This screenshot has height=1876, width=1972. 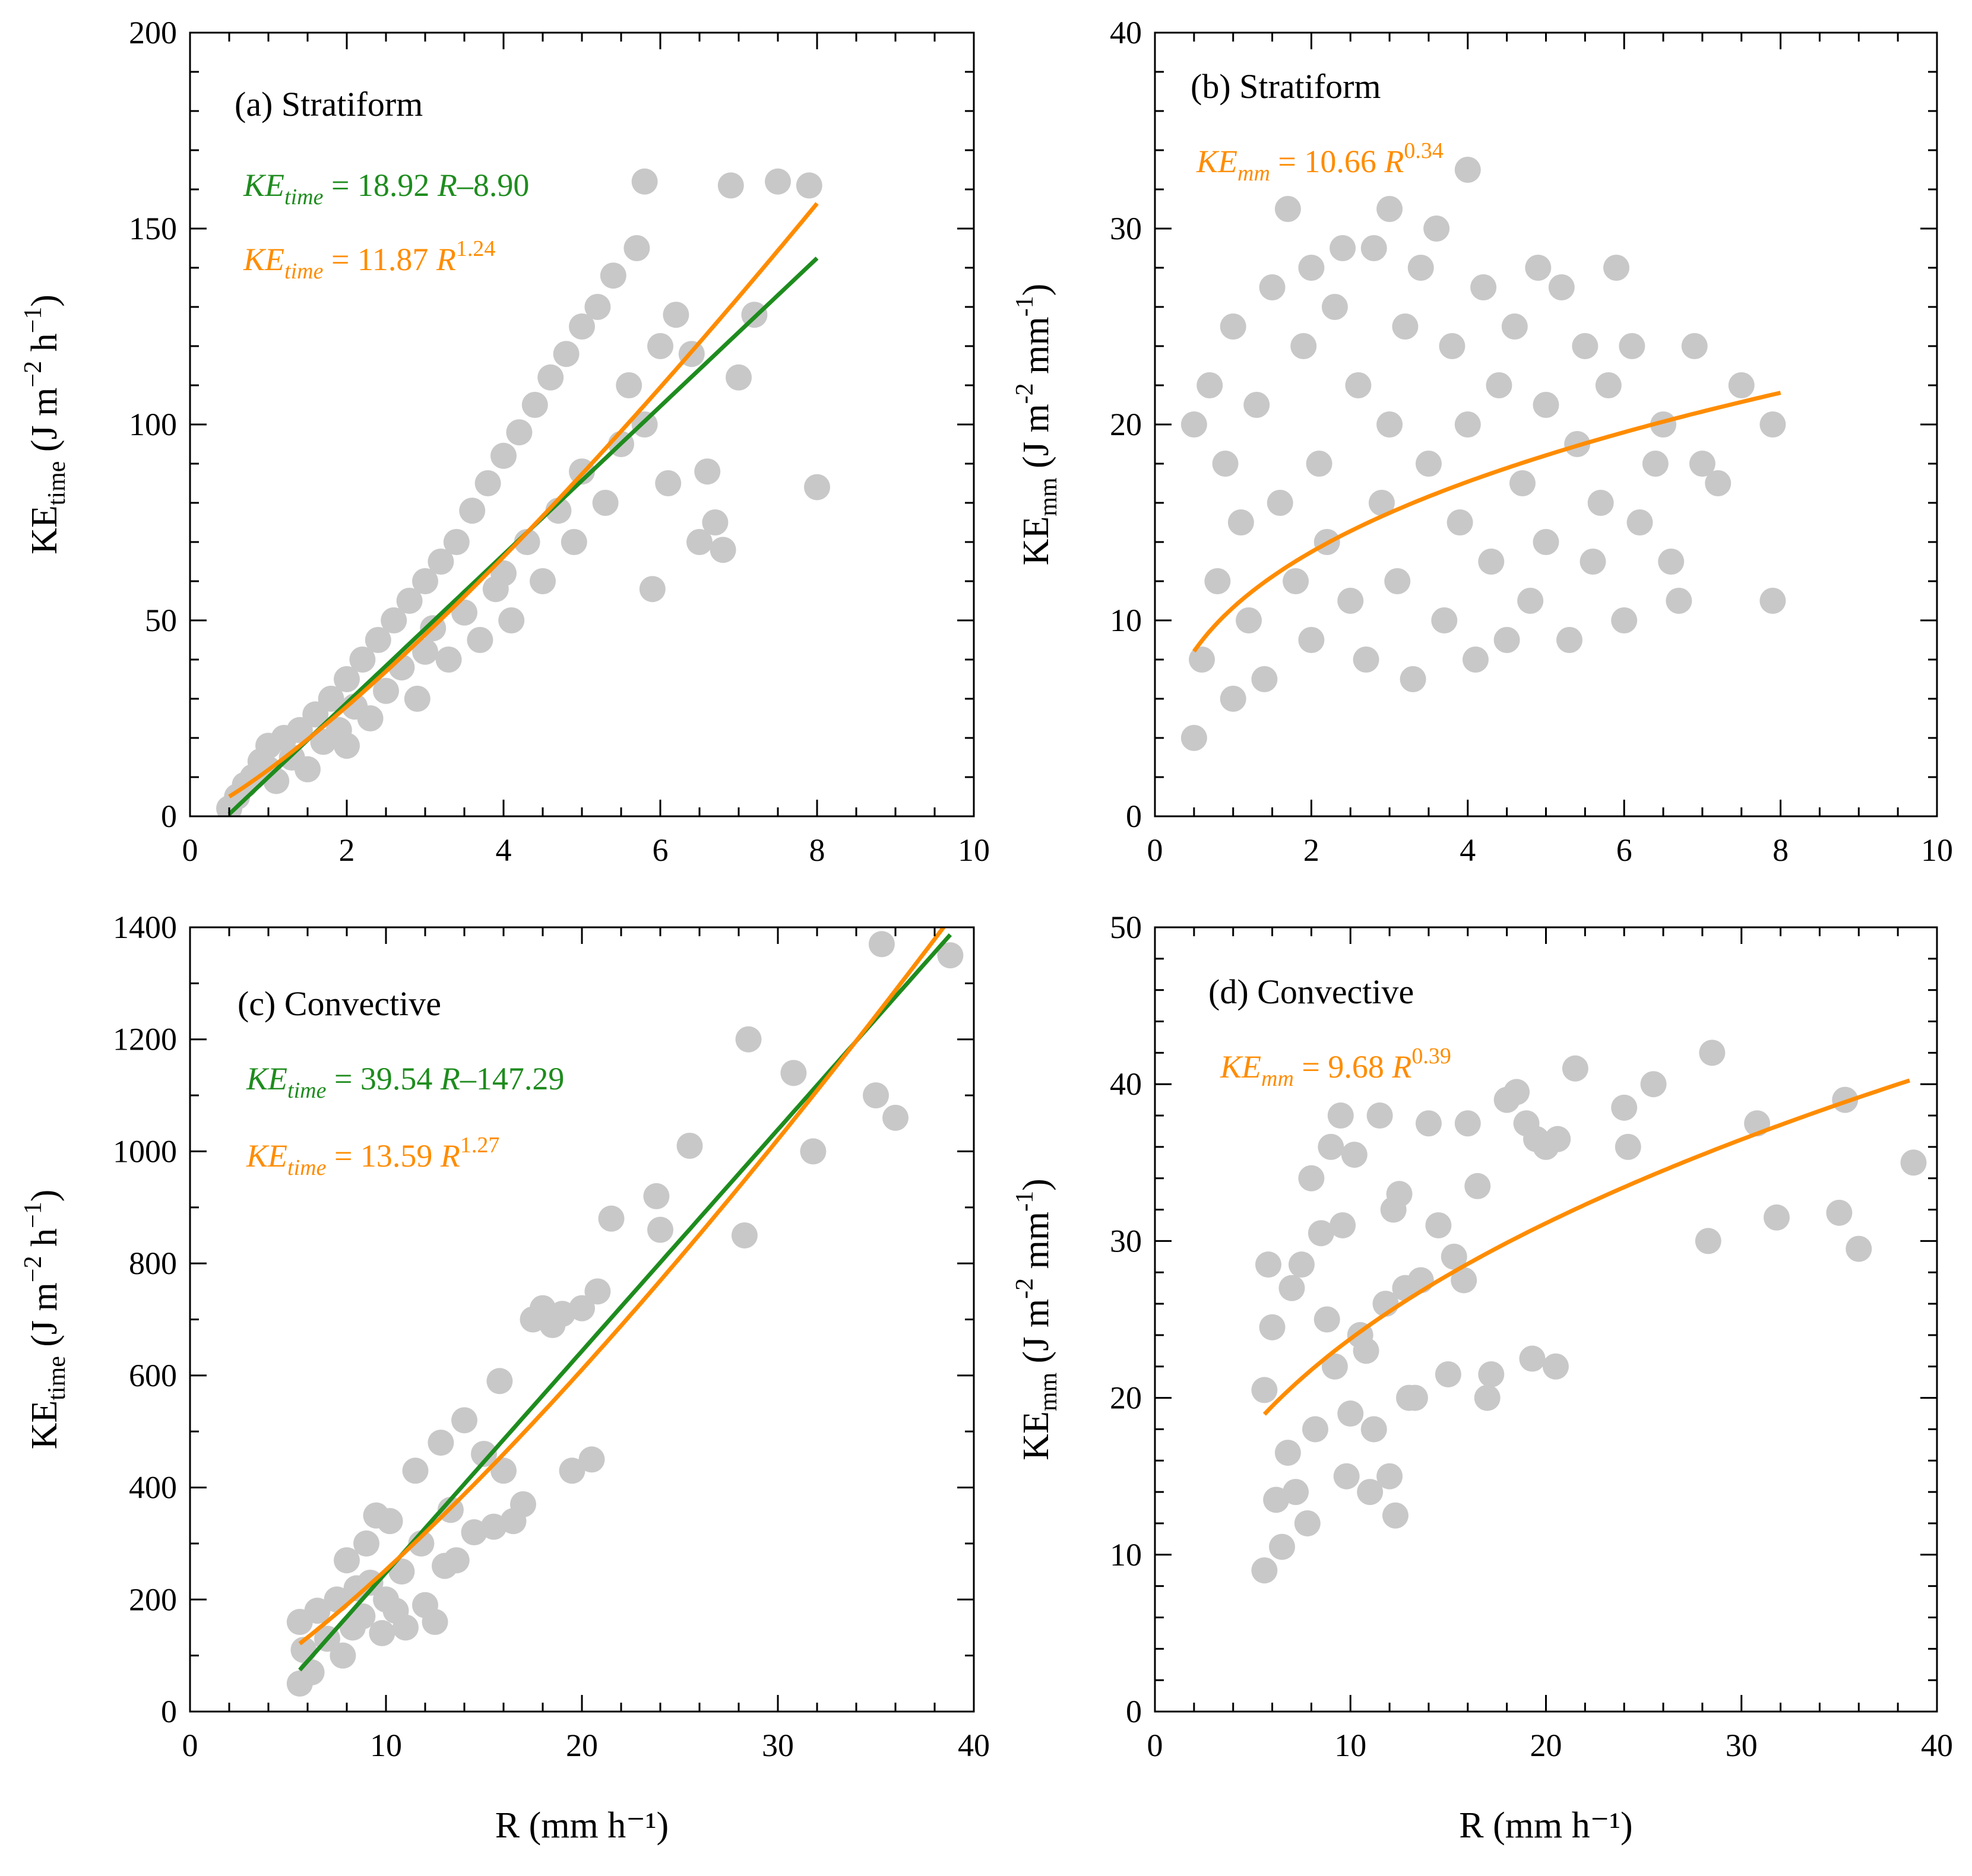 I want to click on y-axis-label-exponent2: -1, so click(x=1025, y=1202).